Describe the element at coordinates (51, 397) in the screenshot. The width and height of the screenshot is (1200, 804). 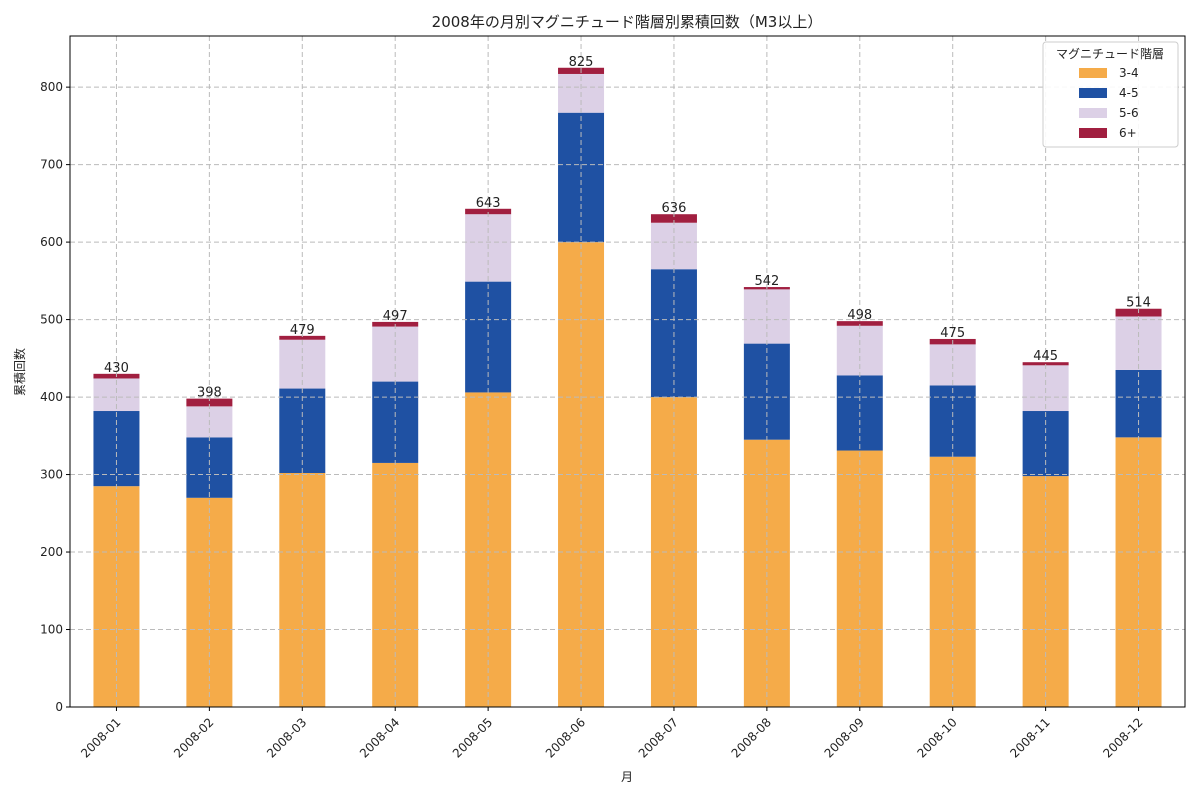
I see `y-tick-label: 400` at that location.